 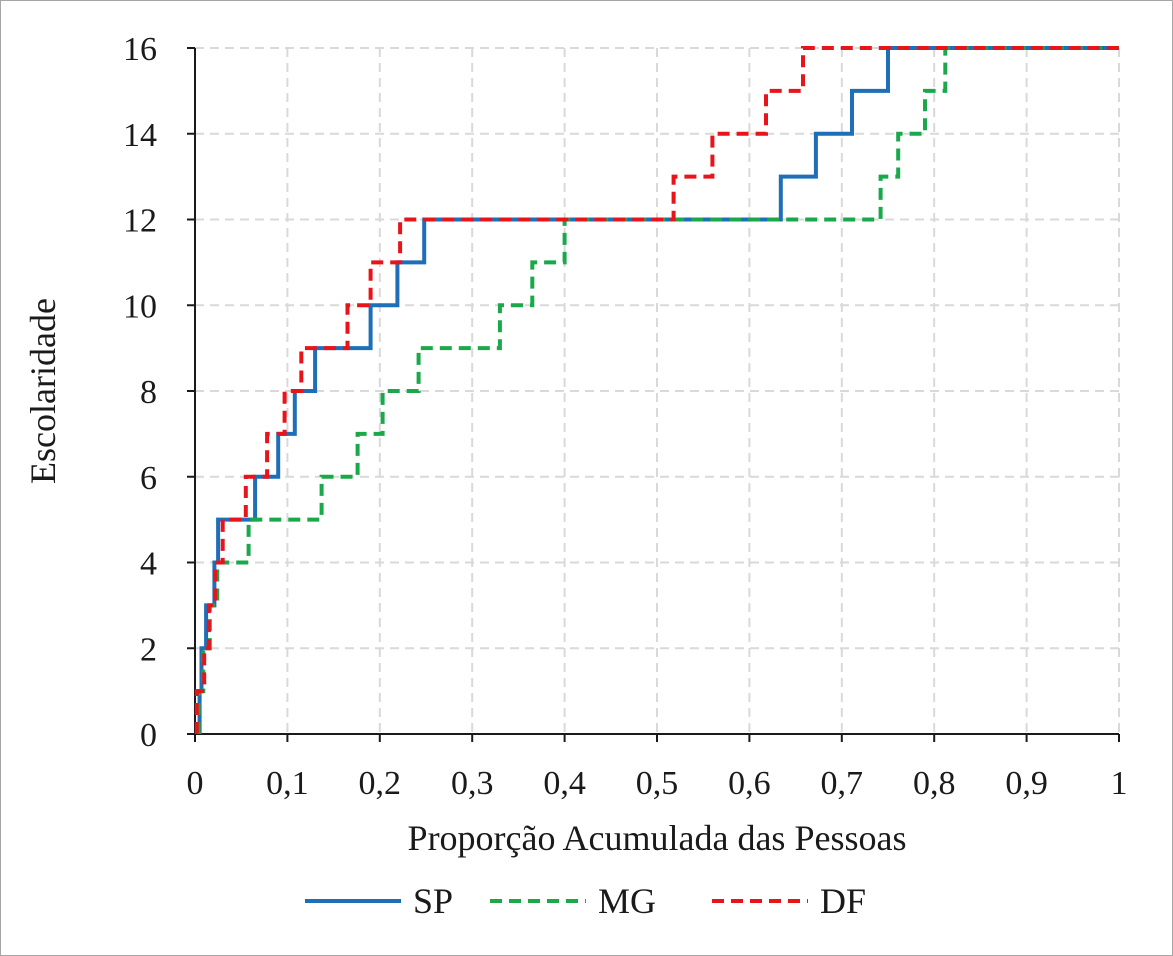 What do you see at coordinates (657, 783) in the screenshot?
I see `x-tick-label: 0,5` at bounding box center [657, 783].